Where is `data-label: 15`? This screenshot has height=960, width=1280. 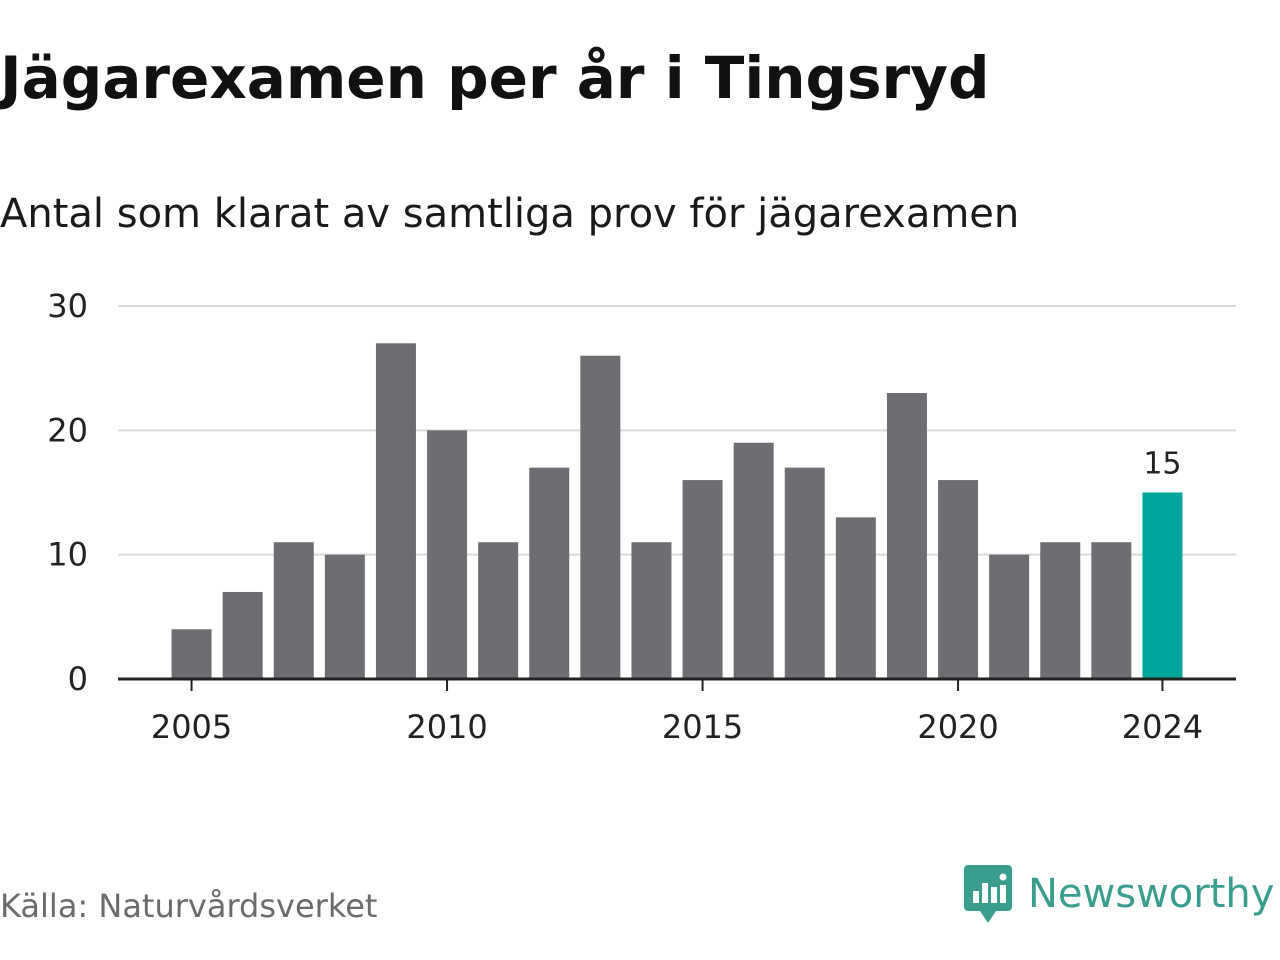 data-label: 15 is located at coordinates (1162, 464).